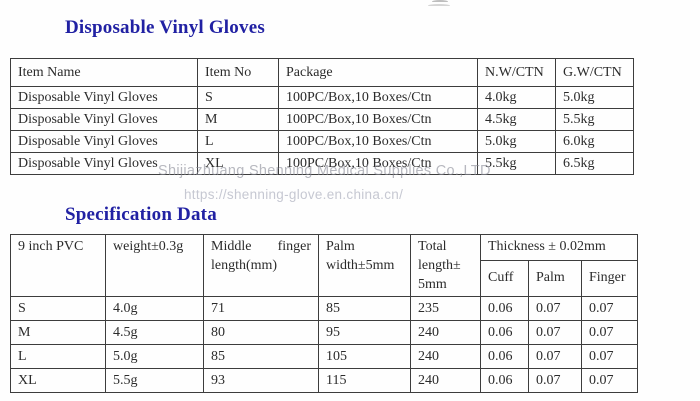  What do you see at coordinates (238, 97) in the screenshot?
I see `cell-item-no: S` at bounding box center [238, 97].